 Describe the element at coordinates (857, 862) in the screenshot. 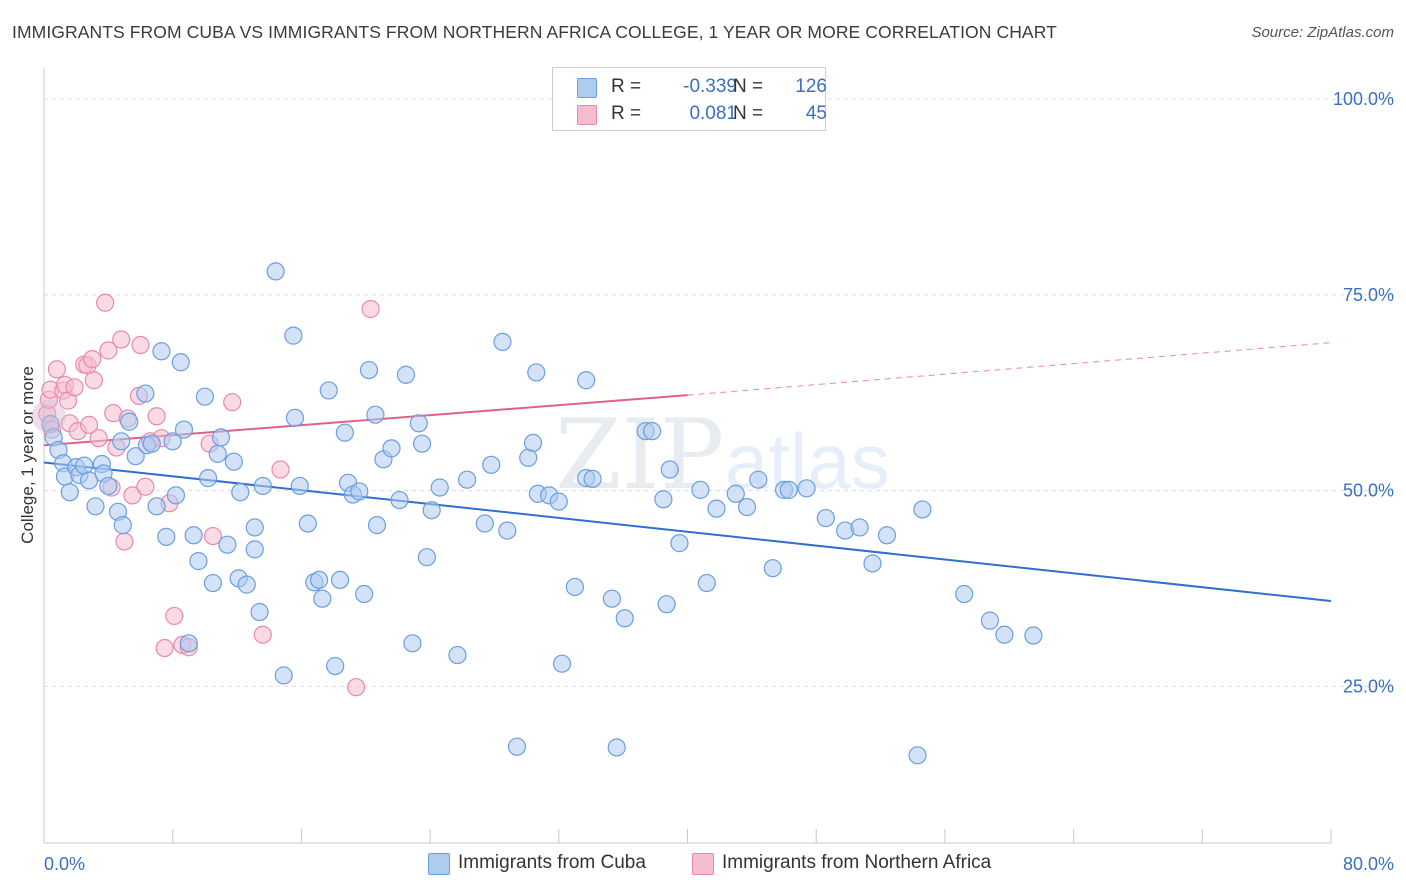

I see `africa-legend-label: Immigrants from Northern Africa` at that location.